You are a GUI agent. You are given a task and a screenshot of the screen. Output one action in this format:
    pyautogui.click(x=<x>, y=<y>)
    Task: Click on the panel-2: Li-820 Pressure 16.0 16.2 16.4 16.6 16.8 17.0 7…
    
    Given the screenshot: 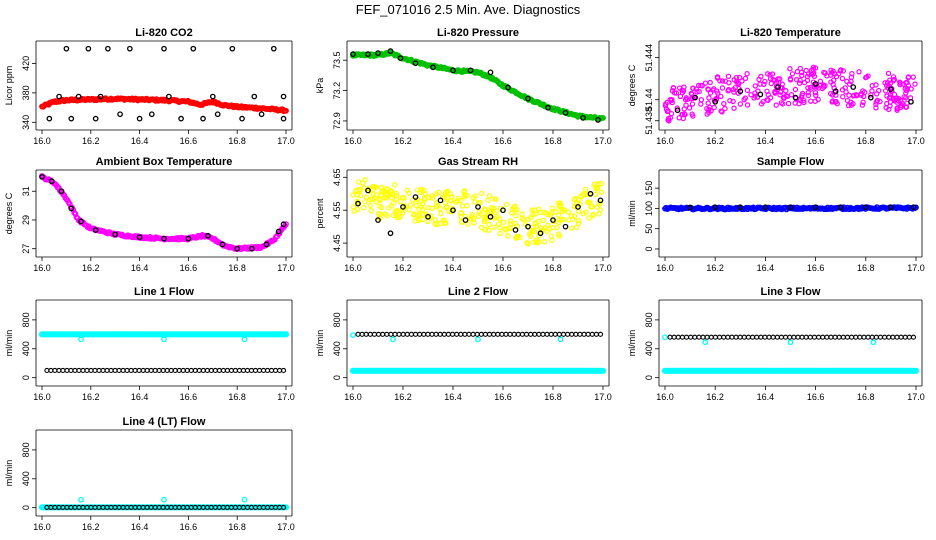 What is the action you would take?
    pyautogui.click(x=463, y=86)
    